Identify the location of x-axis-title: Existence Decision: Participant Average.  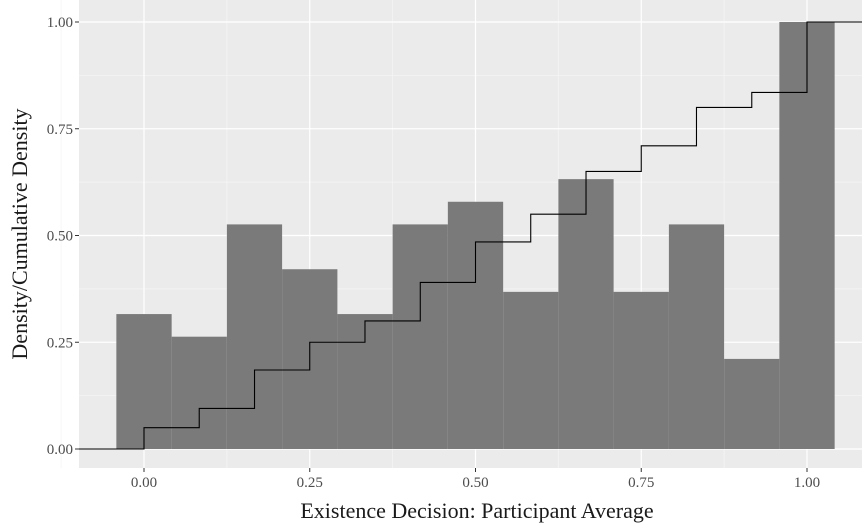
(476, 510).